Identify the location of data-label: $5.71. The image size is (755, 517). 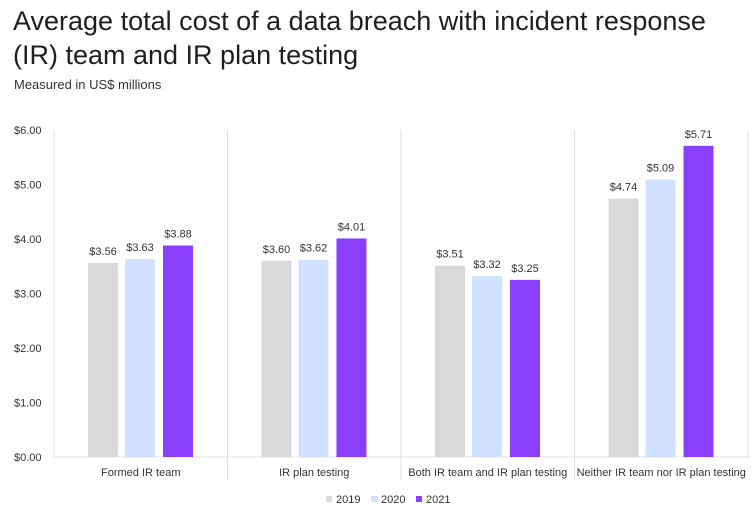
(699, 135).